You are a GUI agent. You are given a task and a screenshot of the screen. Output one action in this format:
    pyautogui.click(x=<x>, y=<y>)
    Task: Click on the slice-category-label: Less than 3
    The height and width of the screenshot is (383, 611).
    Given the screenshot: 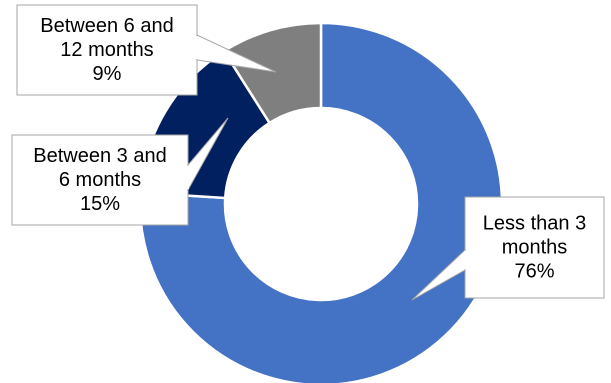 What is the action you would take?
    pyautogui.click(x=534, y=224)
    